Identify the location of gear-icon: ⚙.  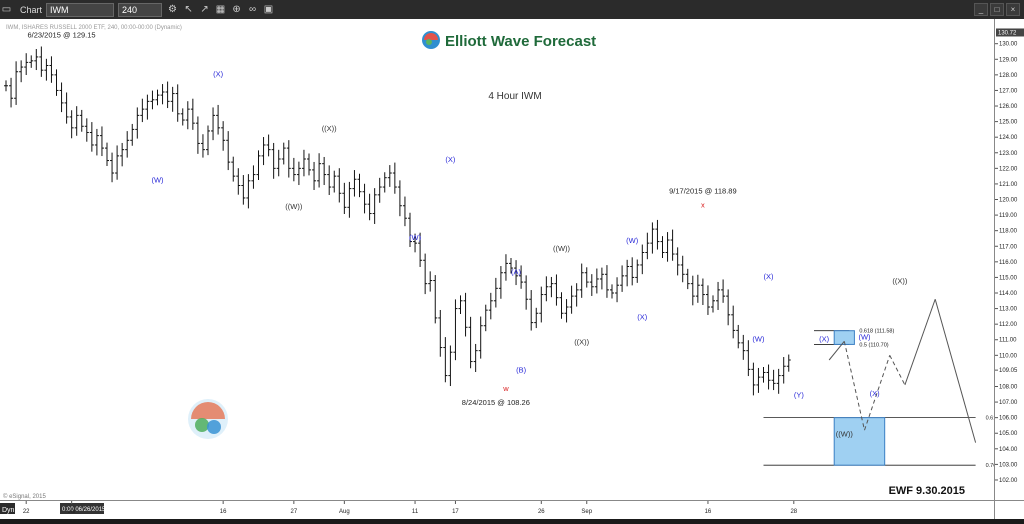
(172, 9).